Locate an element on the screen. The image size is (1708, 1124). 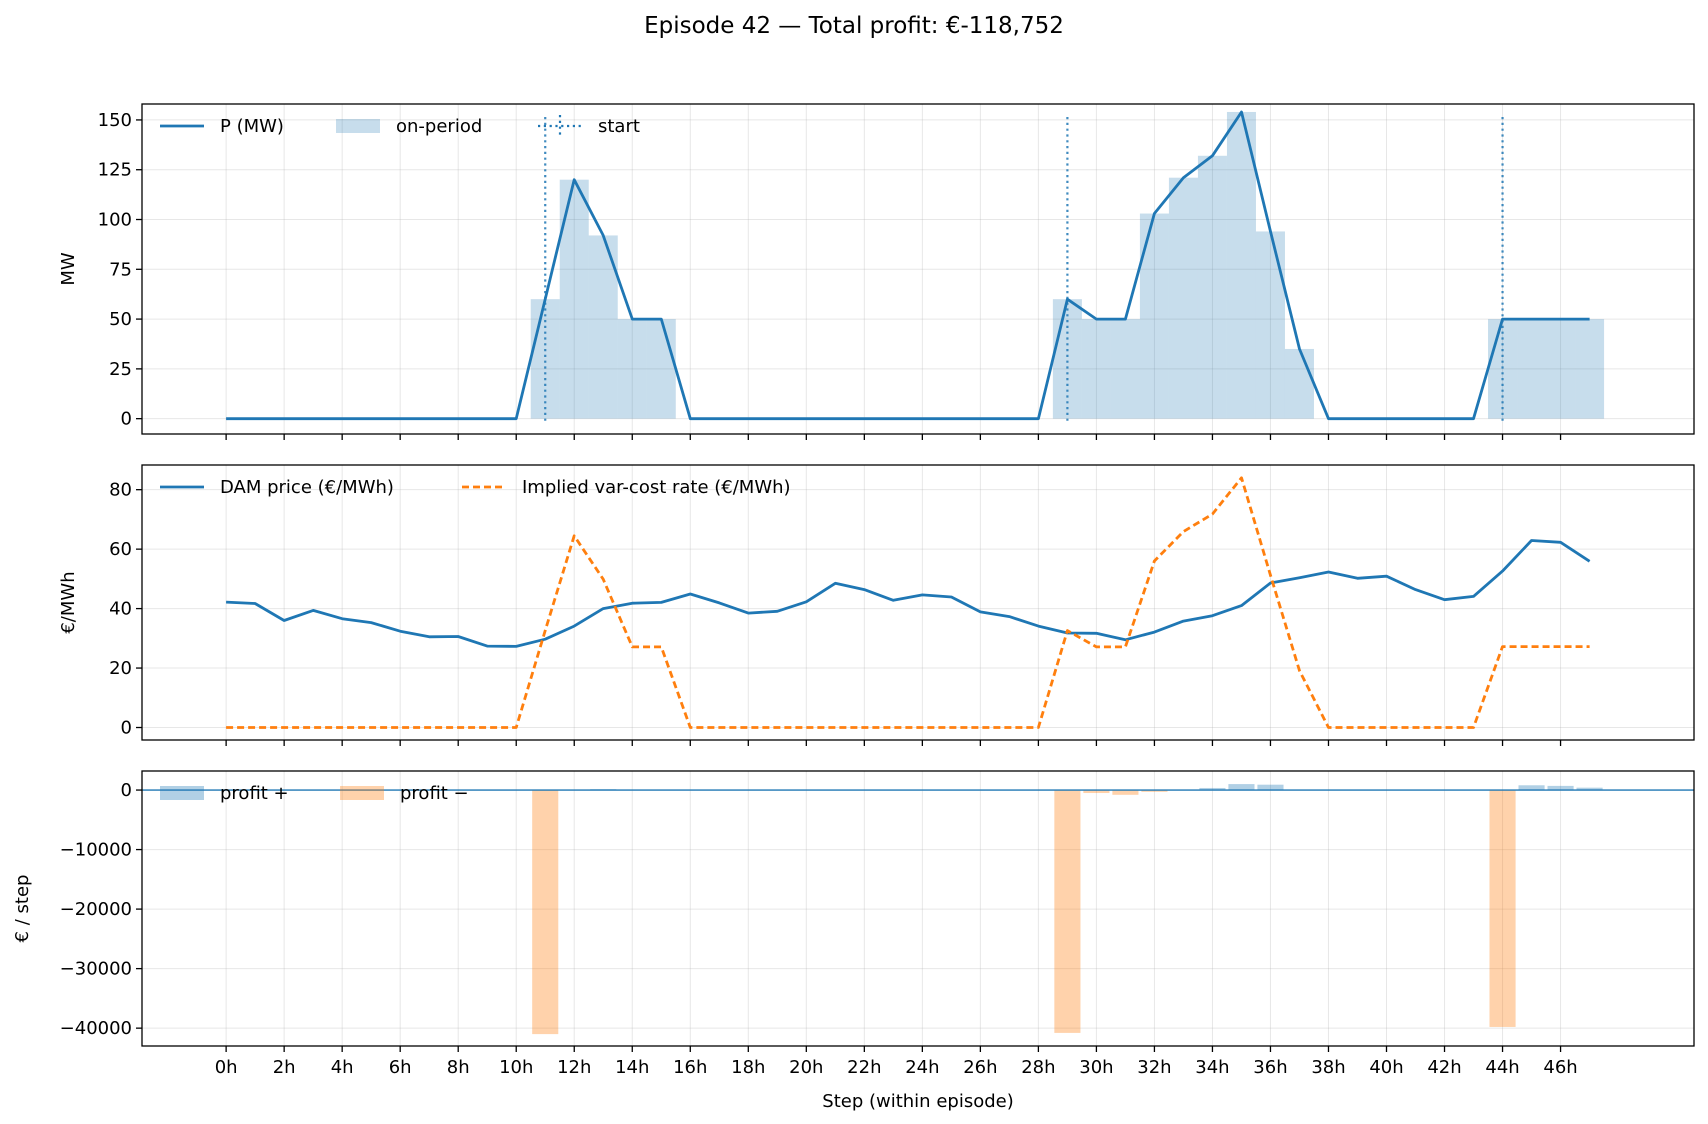
y-tick-label: 40 is located at coordinates (120, 609).